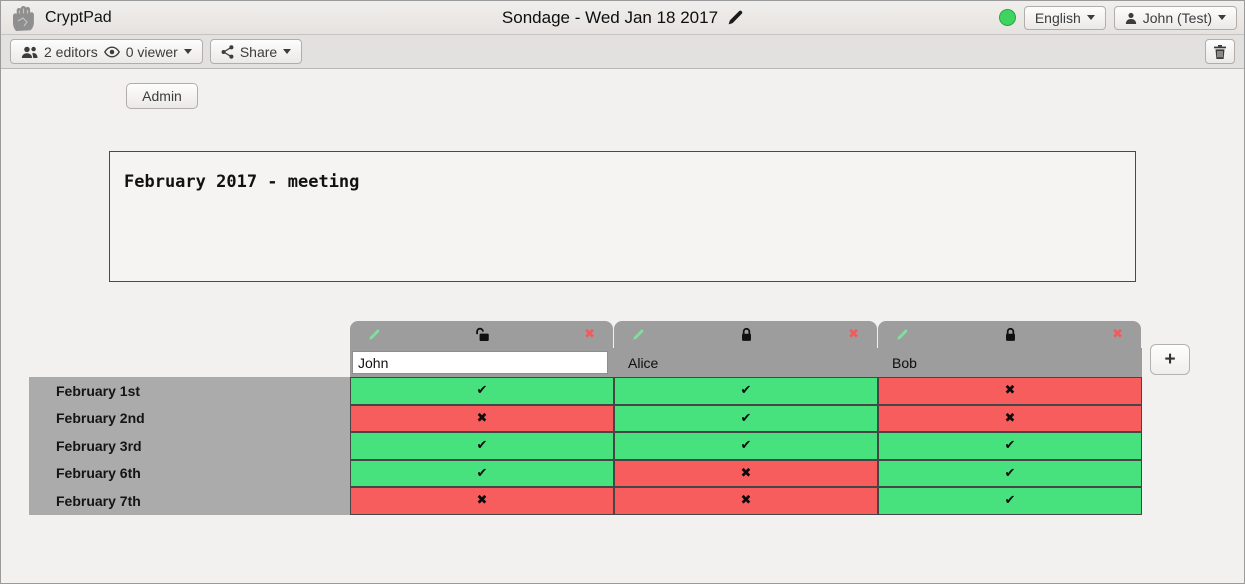 Image resolution: width=1245 pixels, height=584 pixels. Describe the element at coordinates (1010, 362) in the screenshot. I see `column-name-cell: Bob` at that location.